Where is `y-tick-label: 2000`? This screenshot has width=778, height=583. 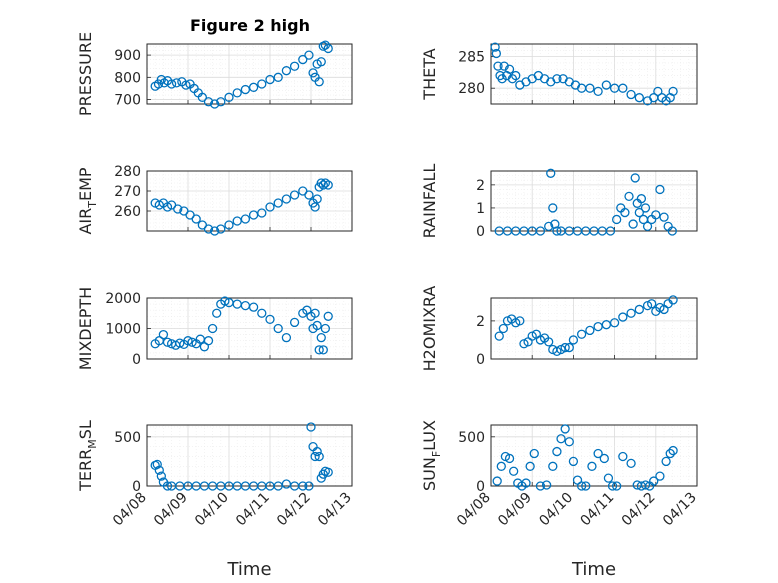
y-tick-label: 2000 is located at coordinates (123, 299).